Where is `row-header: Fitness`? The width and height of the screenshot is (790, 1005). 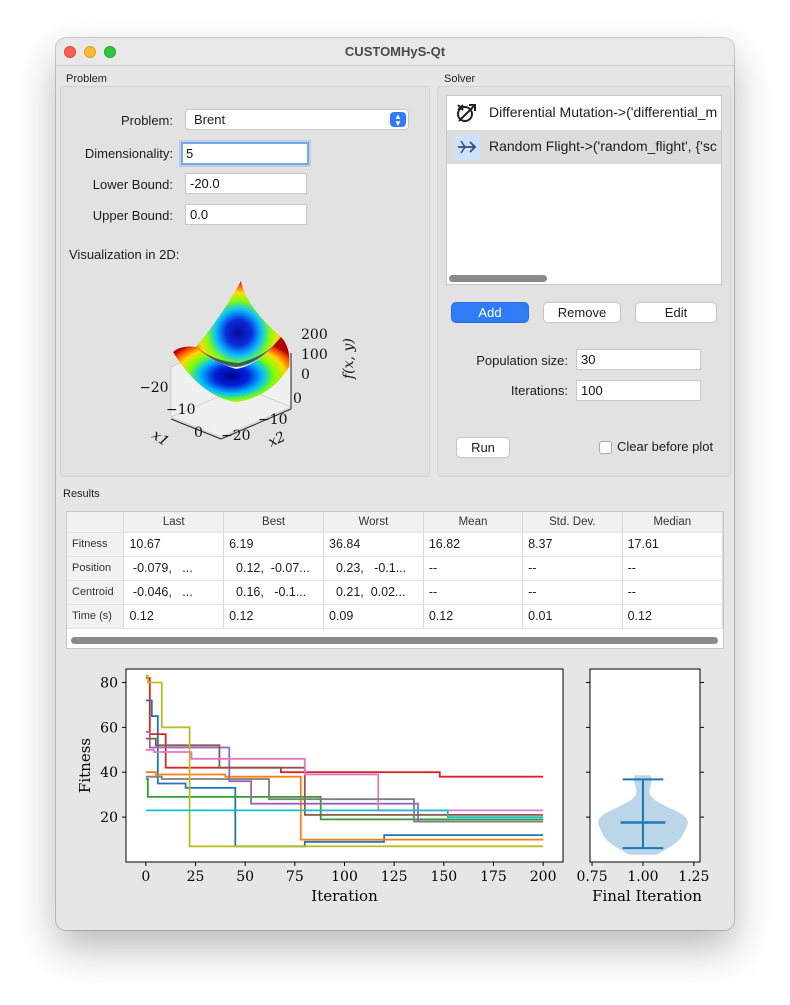 row-header: Fitness is located at coordinates (96, 544).